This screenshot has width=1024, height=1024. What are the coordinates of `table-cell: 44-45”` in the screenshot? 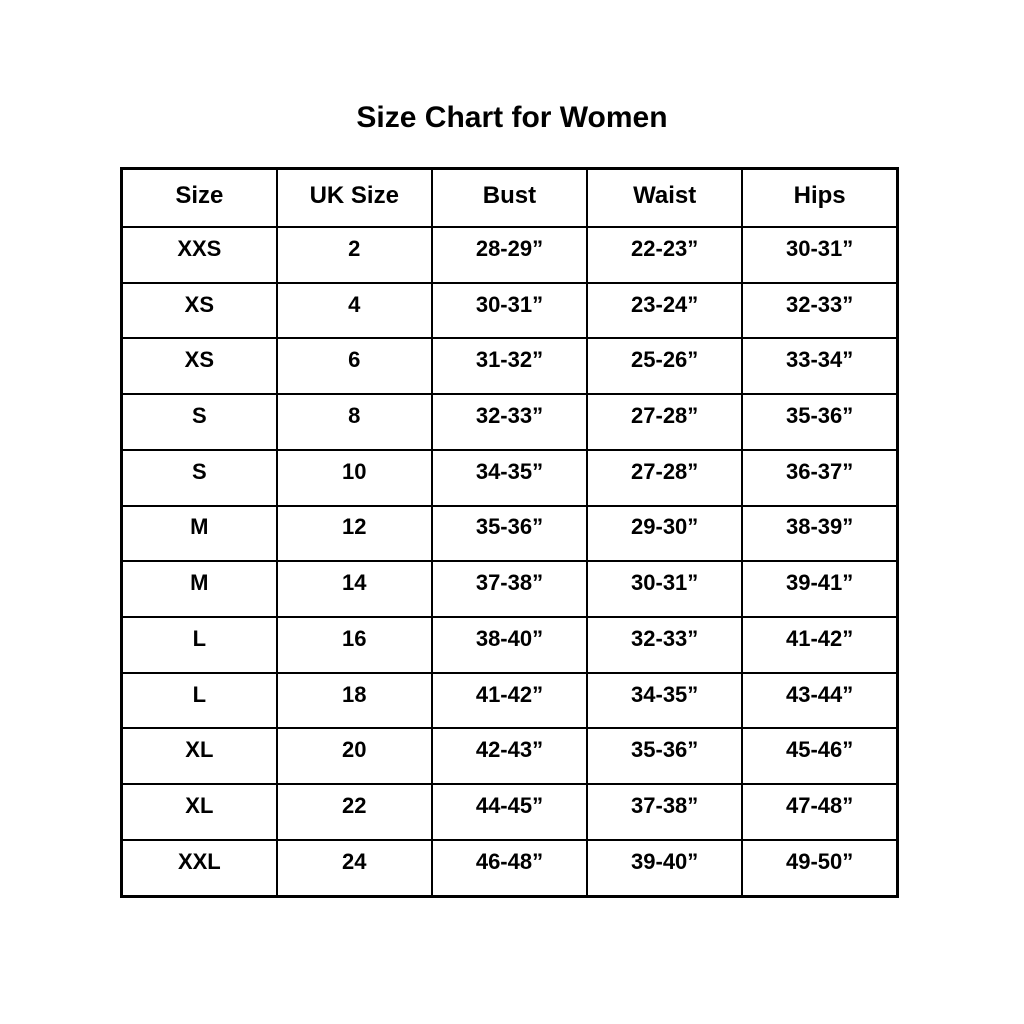 It's located at (509, 812).